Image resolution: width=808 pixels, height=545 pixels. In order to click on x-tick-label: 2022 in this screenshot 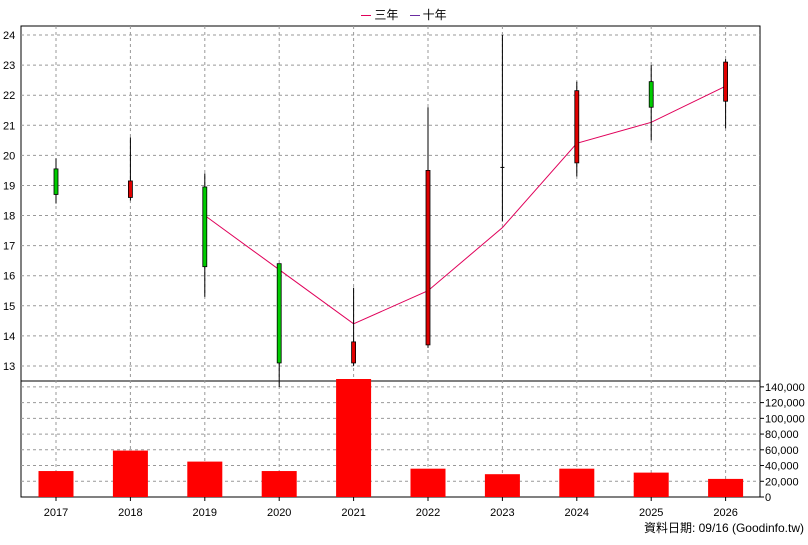, I will do `click(428, 513)`.